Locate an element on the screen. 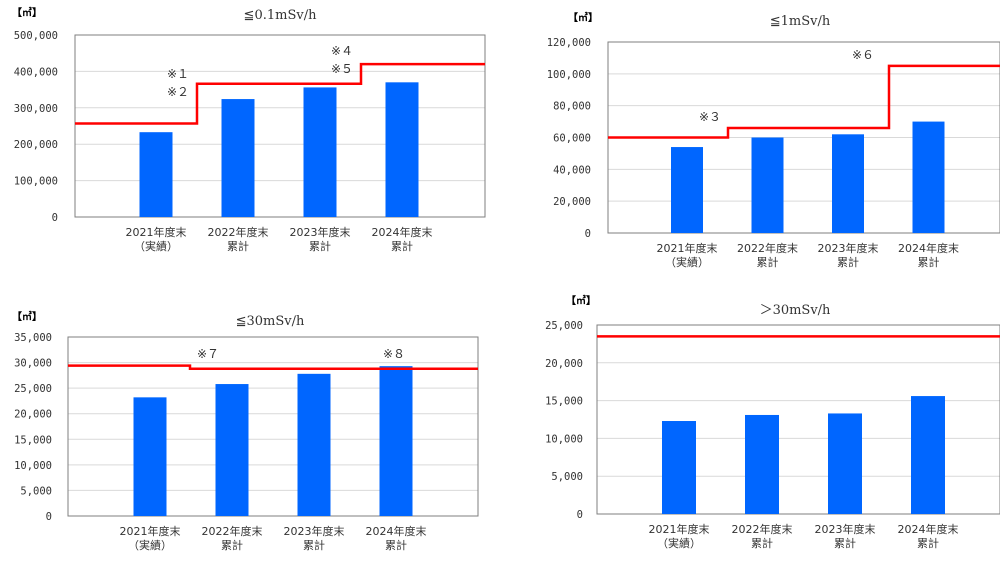  chart-title: ＞30mSv/h is located at coordinates (795, 310).